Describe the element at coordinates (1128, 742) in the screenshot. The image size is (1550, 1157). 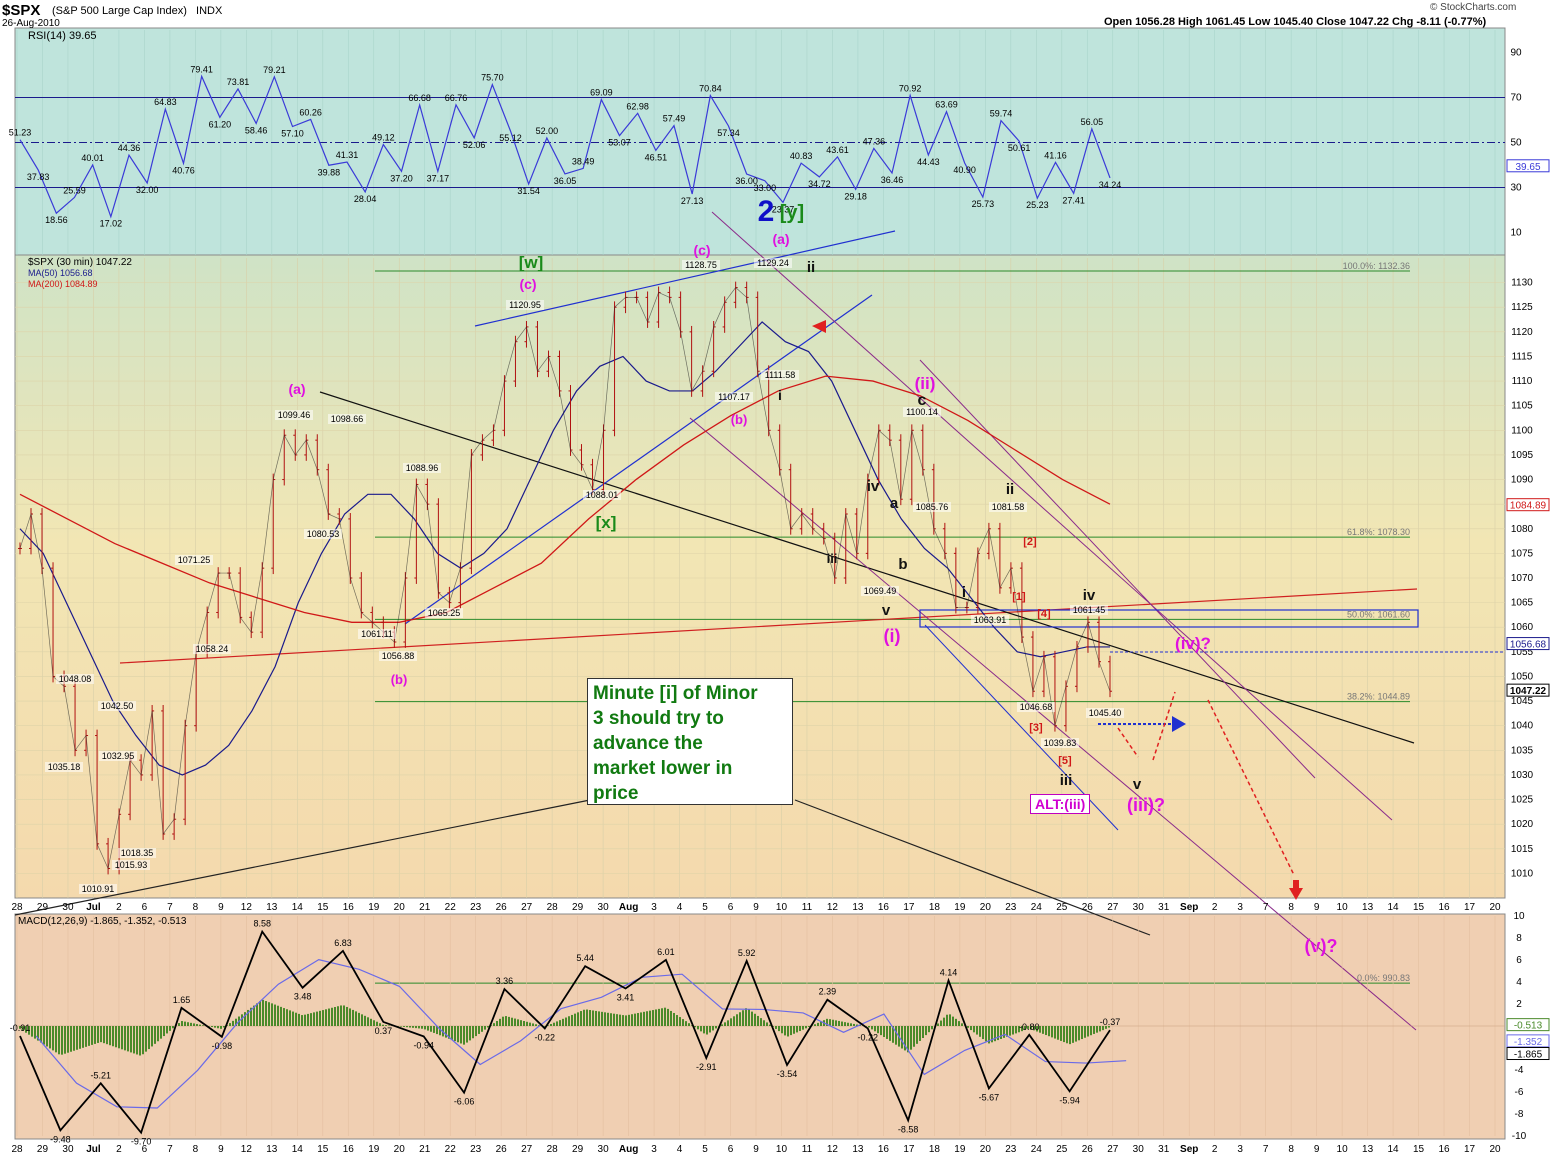
I see `red-projection` at that location.